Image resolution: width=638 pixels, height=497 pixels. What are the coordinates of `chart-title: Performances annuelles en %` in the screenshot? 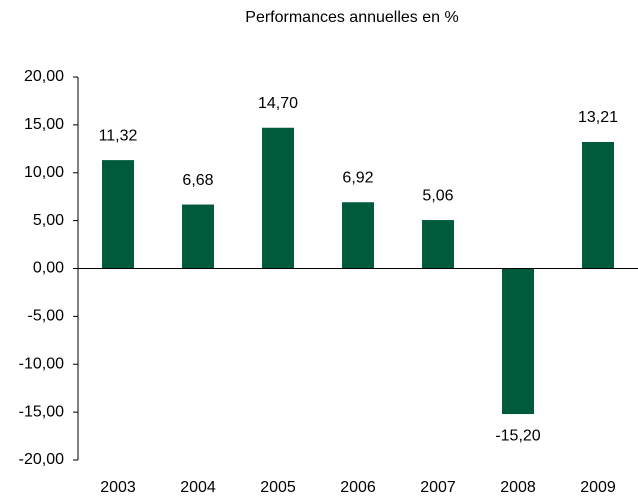 It's located at (351, 17).